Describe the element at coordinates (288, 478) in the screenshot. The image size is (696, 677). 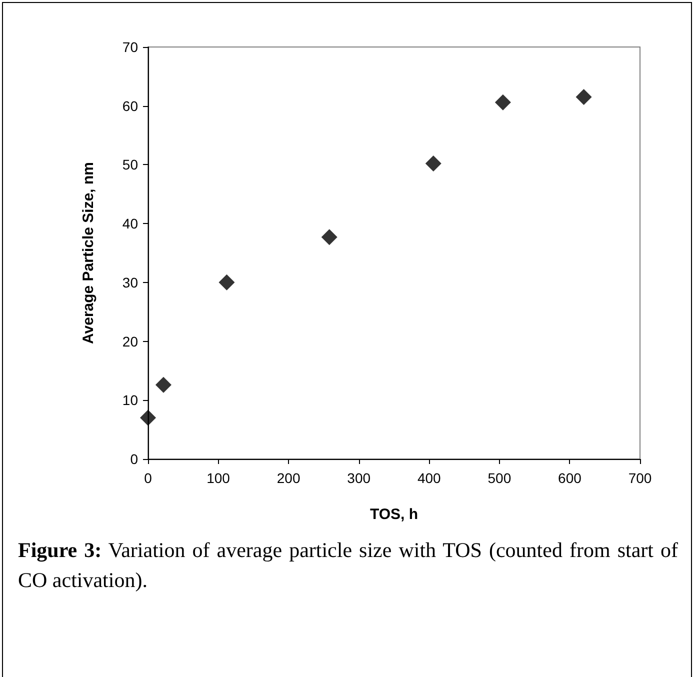
I see `x-tick-label: 200` at that location.